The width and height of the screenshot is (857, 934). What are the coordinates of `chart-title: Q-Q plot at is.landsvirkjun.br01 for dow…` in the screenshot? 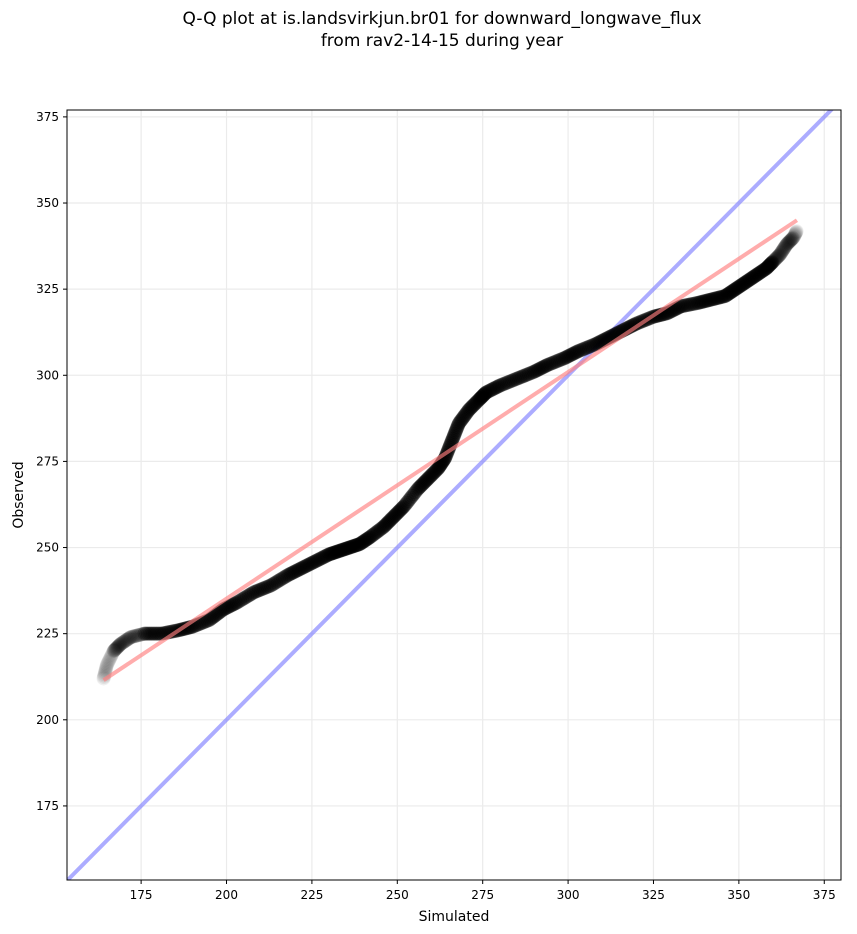 It's located at (428, 30).